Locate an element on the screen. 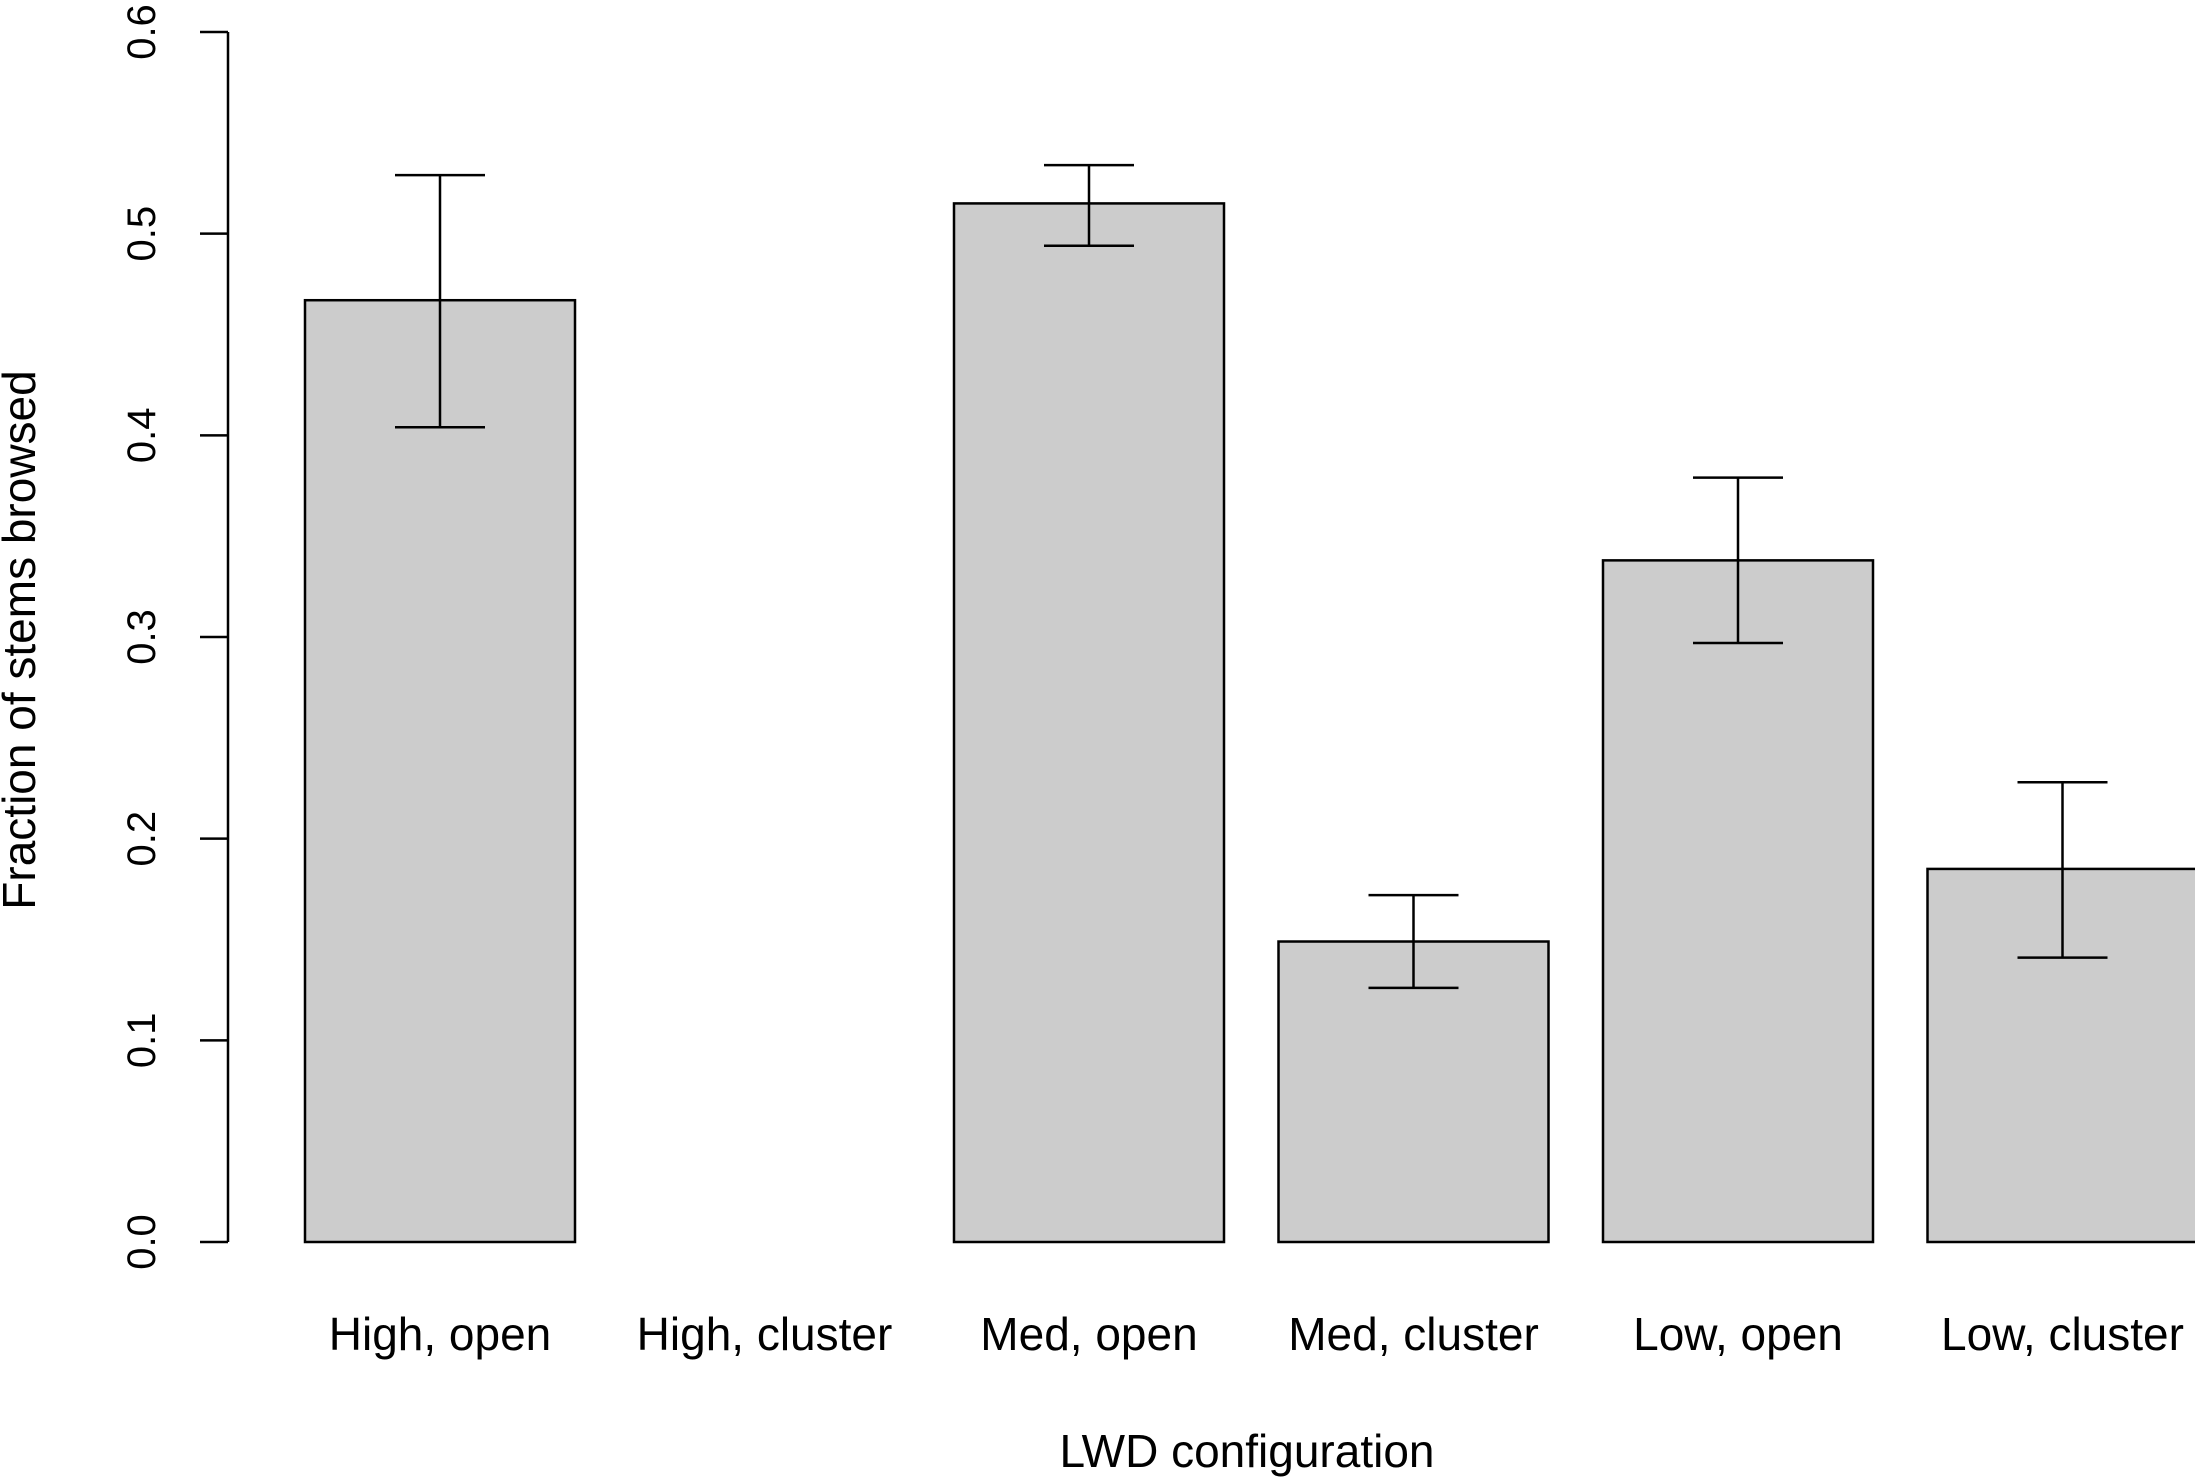 This screenshot has width=2195, height=1482. x-tick-label: High, open is located at coordinates (440, 1334).